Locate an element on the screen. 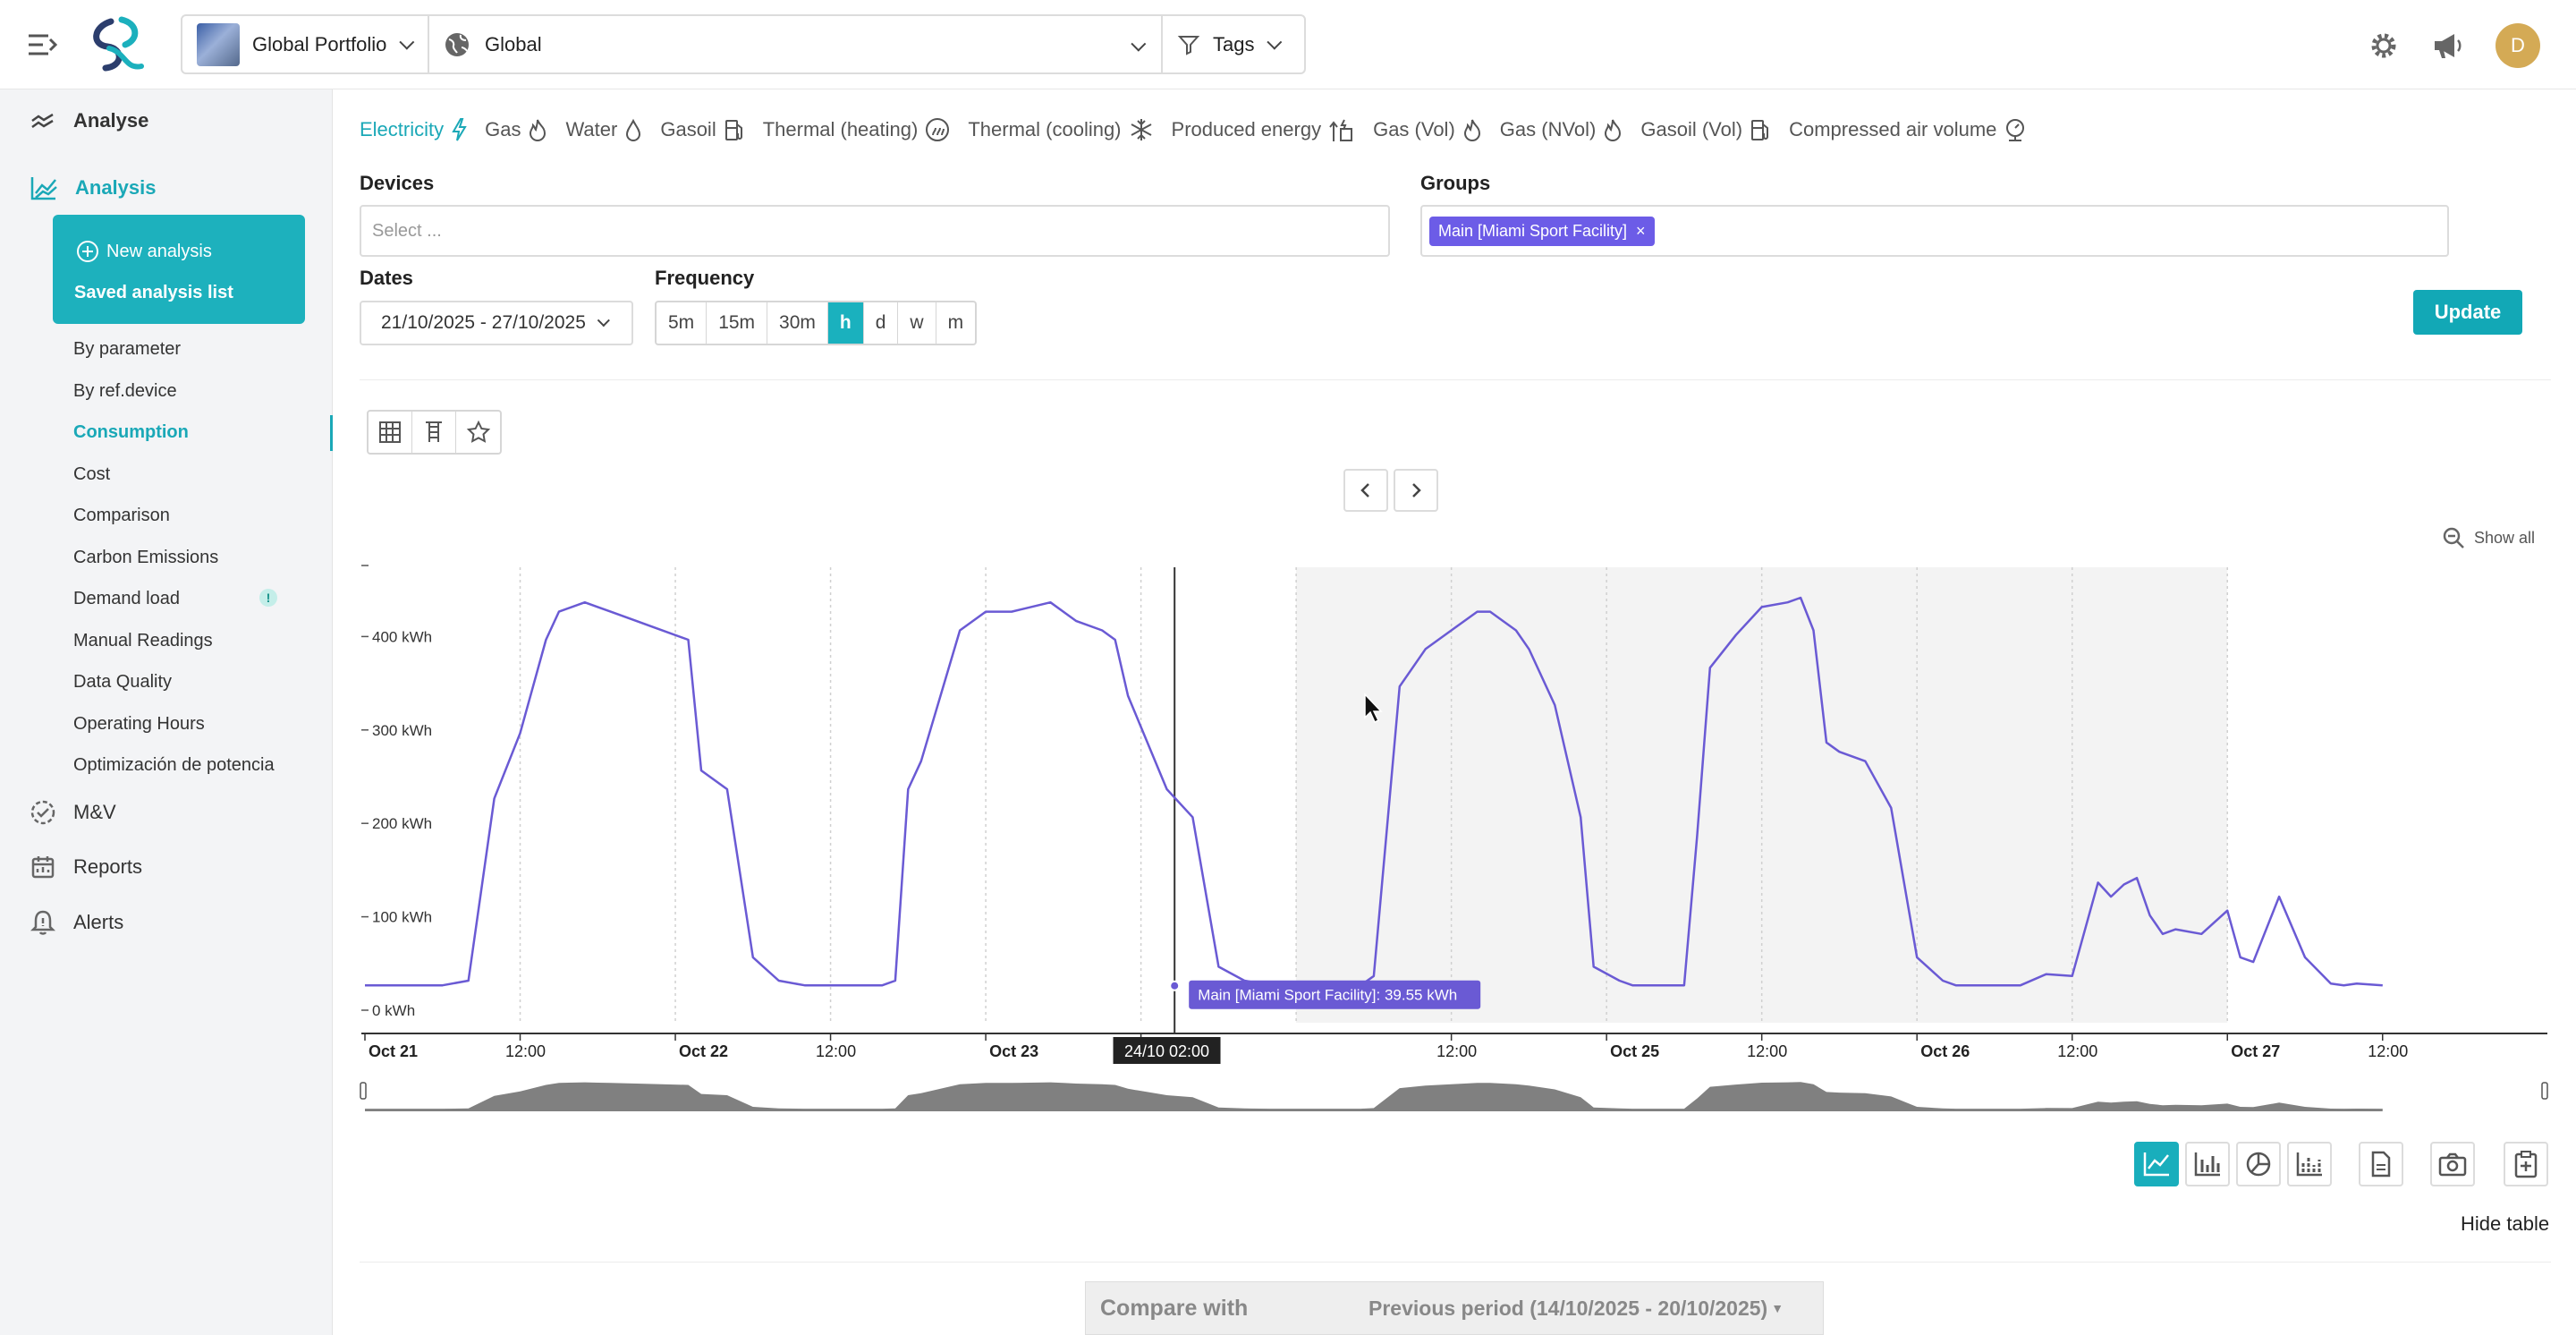  bar-chart-button is located at coordinates (2207, 1164).